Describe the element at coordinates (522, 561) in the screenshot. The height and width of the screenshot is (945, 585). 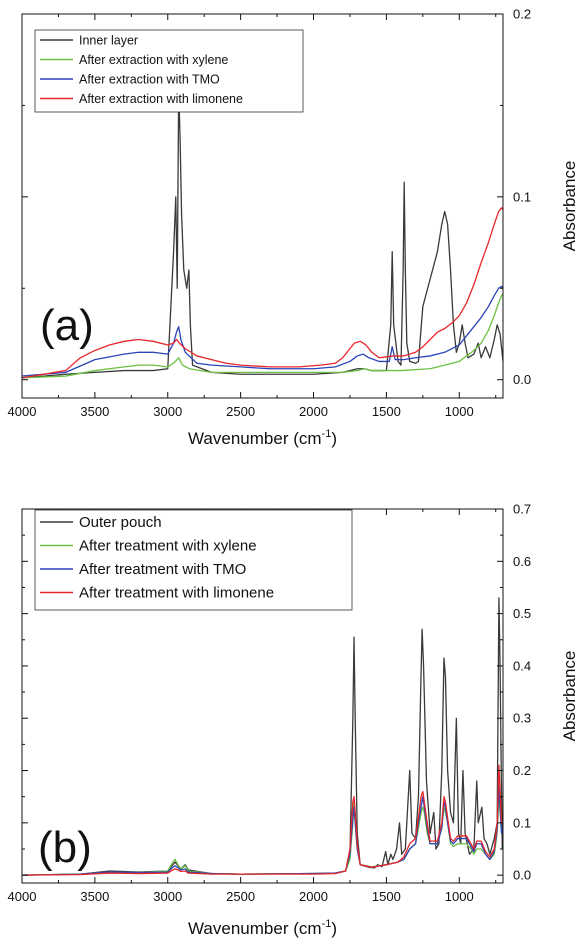
I see `y-tick-label: 0.6` at that location.